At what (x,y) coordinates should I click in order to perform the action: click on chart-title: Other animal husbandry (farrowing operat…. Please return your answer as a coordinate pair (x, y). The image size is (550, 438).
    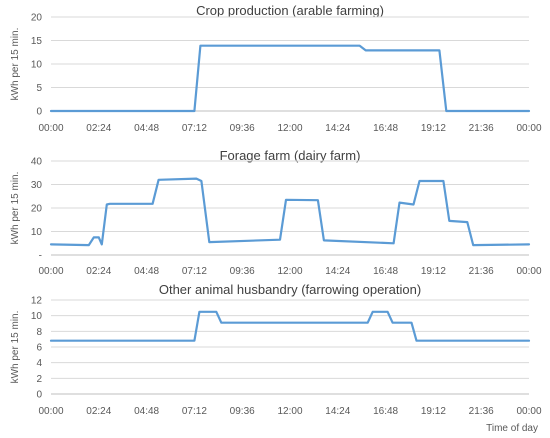
    Looking at the image, I should click on (290, 289).